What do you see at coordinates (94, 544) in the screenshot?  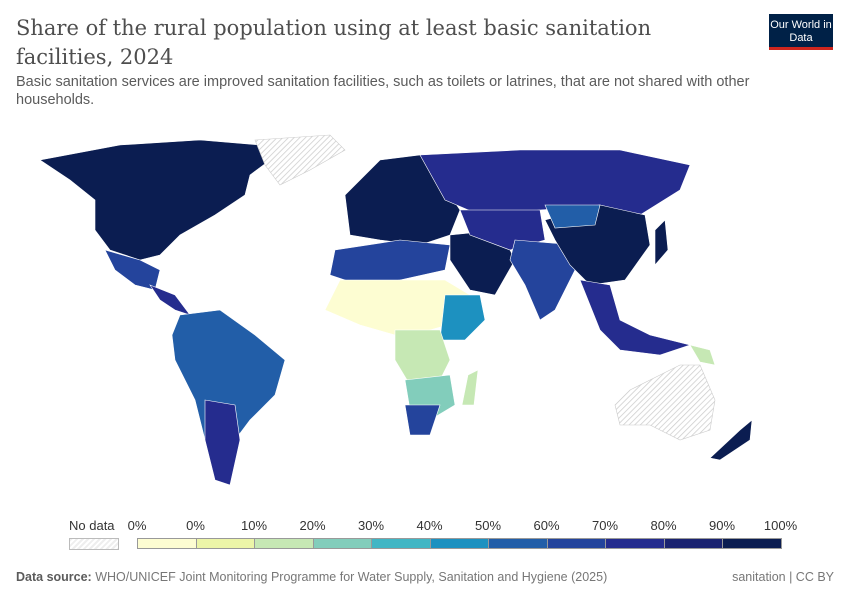 I see `legend-no-data-swatch` at bounding box center [94, 544].